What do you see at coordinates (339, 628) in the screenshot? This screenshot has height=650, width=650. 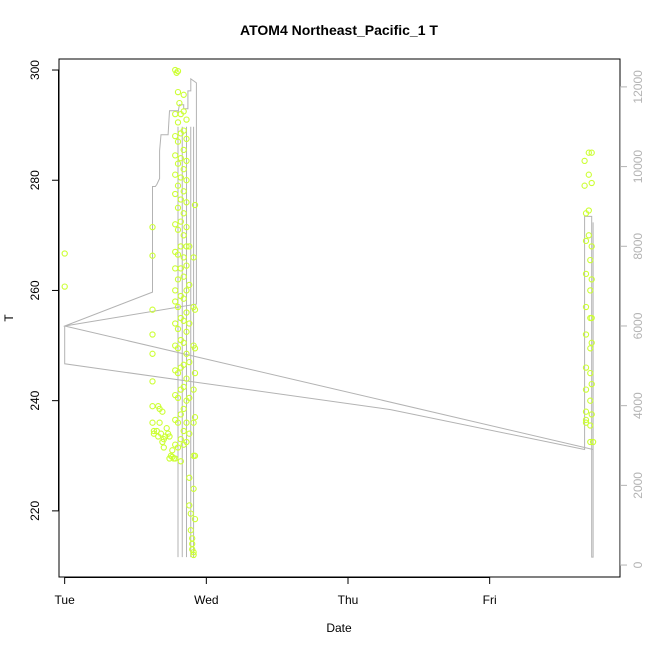 I see `x-axis-label: Date` at bounding box center [339, 628].